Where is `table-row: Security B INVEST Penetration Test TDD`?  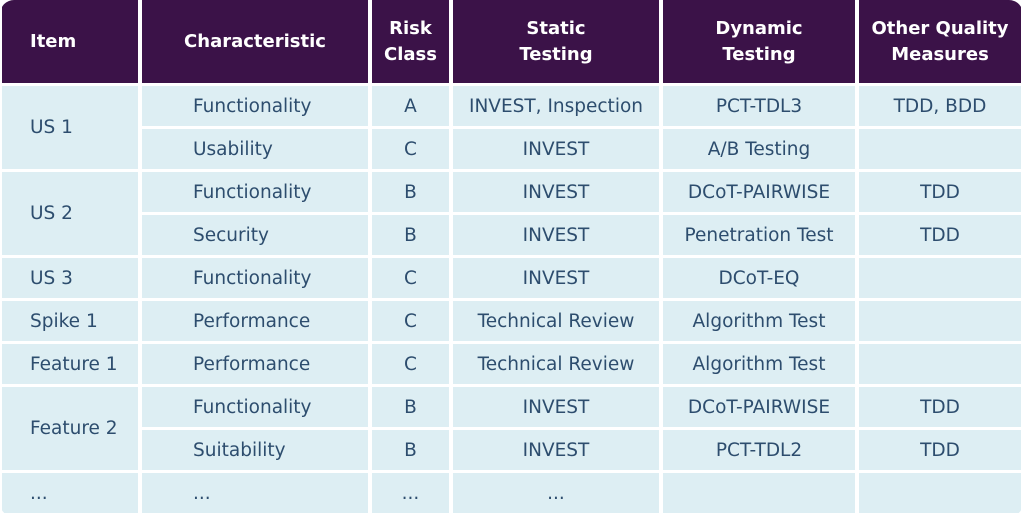 table-row: Security B INVEST Penetration Test TDD is located at coordinates (511, 235).